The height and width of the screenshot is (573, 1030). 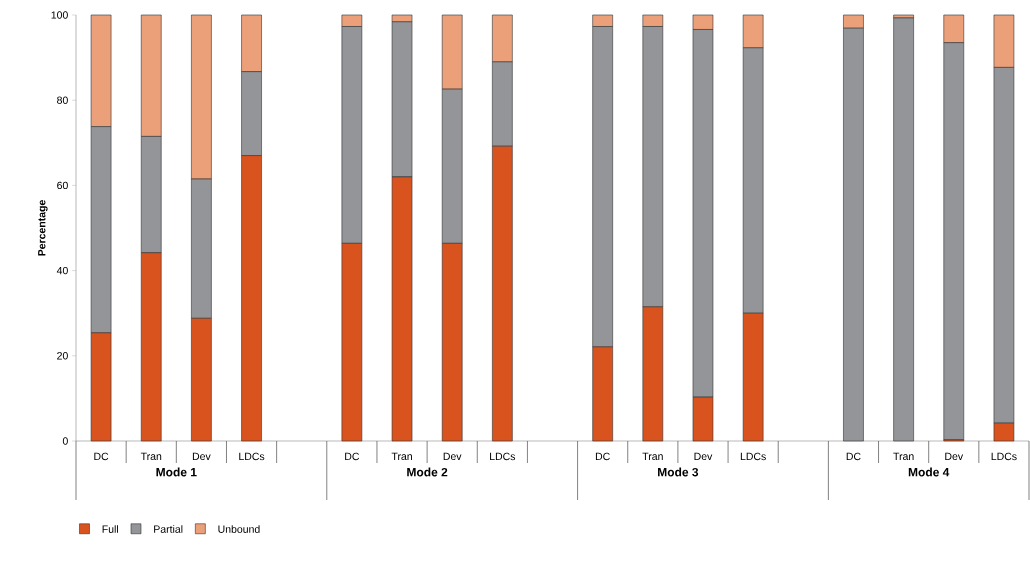 What do you see at coordinates (427, 472) in the screenshot?
I see `text: Mode 2` at bounding box center [427, 472].